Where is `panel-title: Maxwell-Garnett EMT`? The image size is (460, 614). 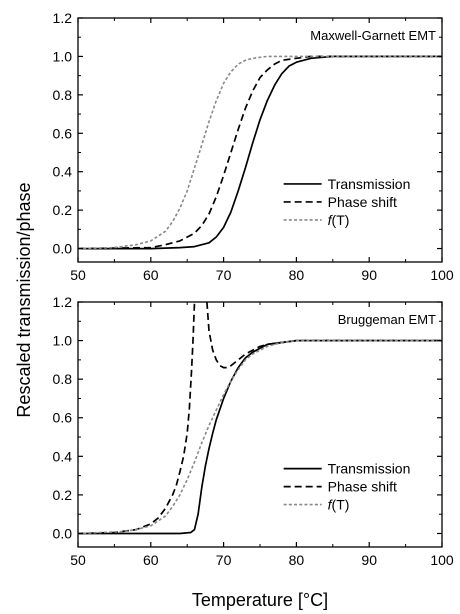 panel-title: Maxwell-Garnett EMT is located at coordinates (373, 35).